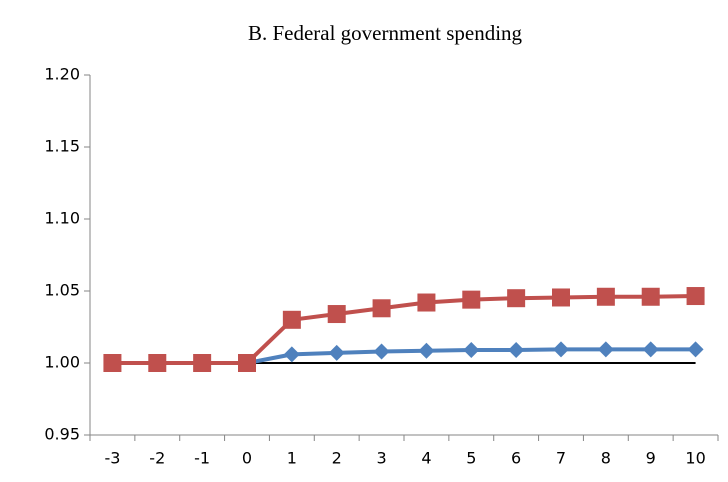  What do you see at coordinates (247, 458) in the screenshot?
I see `x-tick-label: 0` at bounding box center [247, 458].